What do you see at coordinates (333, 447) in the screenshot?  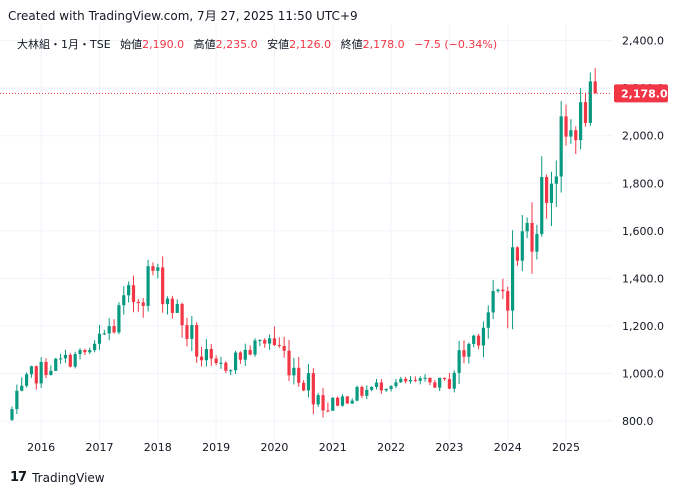 I see `time-tick-label: 2021` at bounding box center [333, 447].